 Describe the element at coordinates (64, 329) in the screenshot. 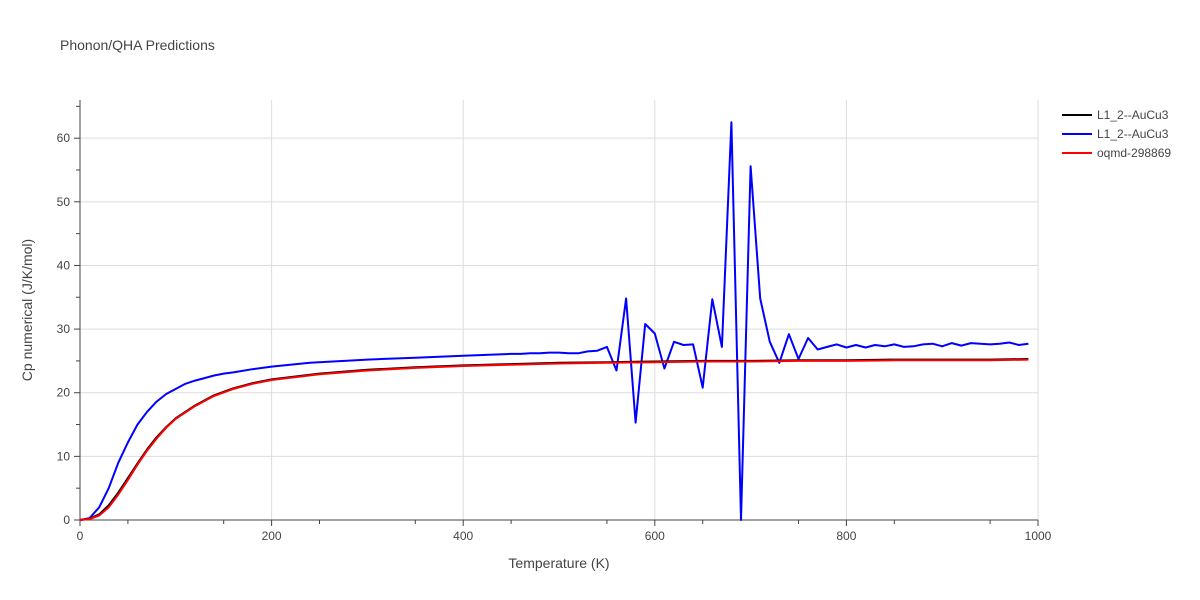

I see `y-tick-label: 30` at that location.